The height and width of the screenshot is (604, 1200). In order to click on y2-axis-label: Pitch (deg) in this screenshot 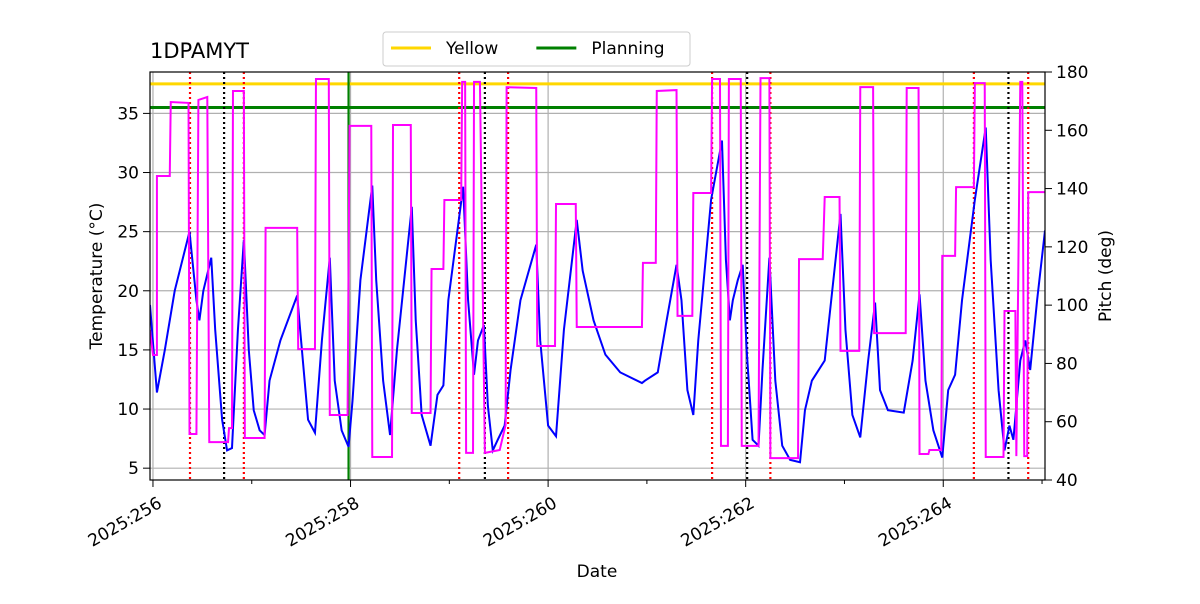, I will do `click(1106, 276)`.